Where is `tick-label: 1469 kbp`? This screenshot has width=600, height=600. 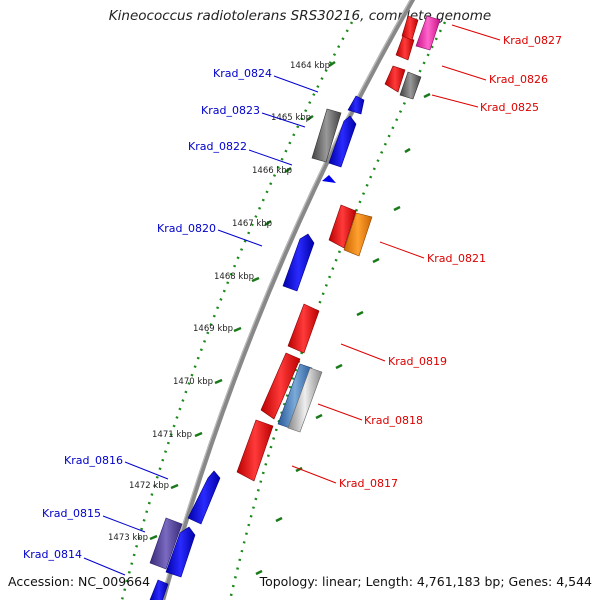 tick-label: 1469 kbp is located at coordinates (213, 329).